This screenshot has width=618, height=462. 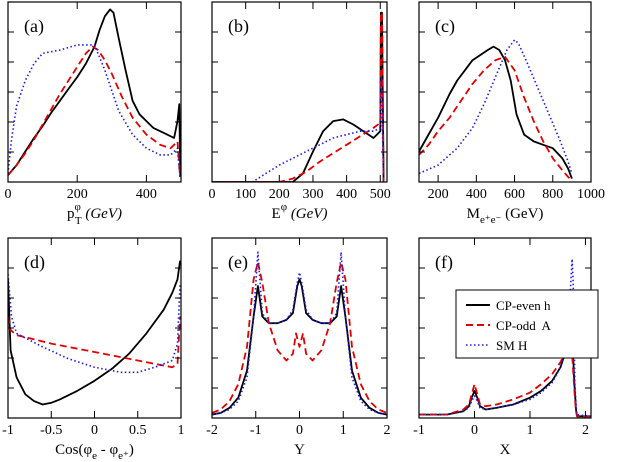 I want to click on panel-c: 200 400 600 800 1000 (c) Me⁺e⁻ (GeV), so click(x=511, y=113).